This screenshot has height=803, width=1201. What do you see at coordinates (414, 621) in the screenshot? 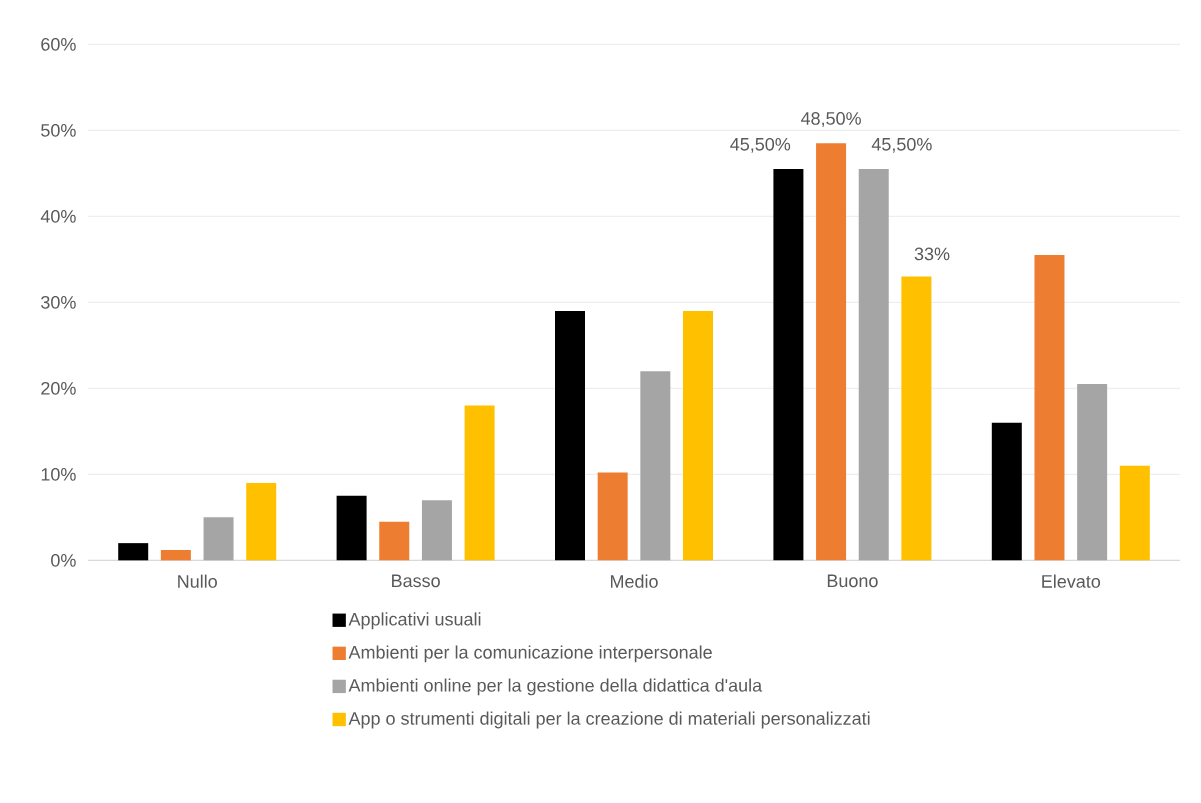
I see `legend-label: Applicativi usuali` at bounding box center [414, 621].